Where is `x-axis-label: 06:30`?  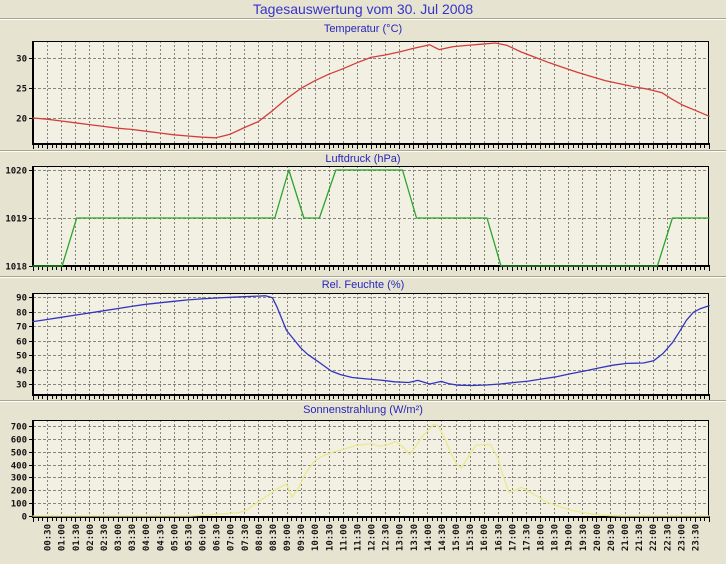
x-axis-label: 06:30 is located at coordinates (218, 537).